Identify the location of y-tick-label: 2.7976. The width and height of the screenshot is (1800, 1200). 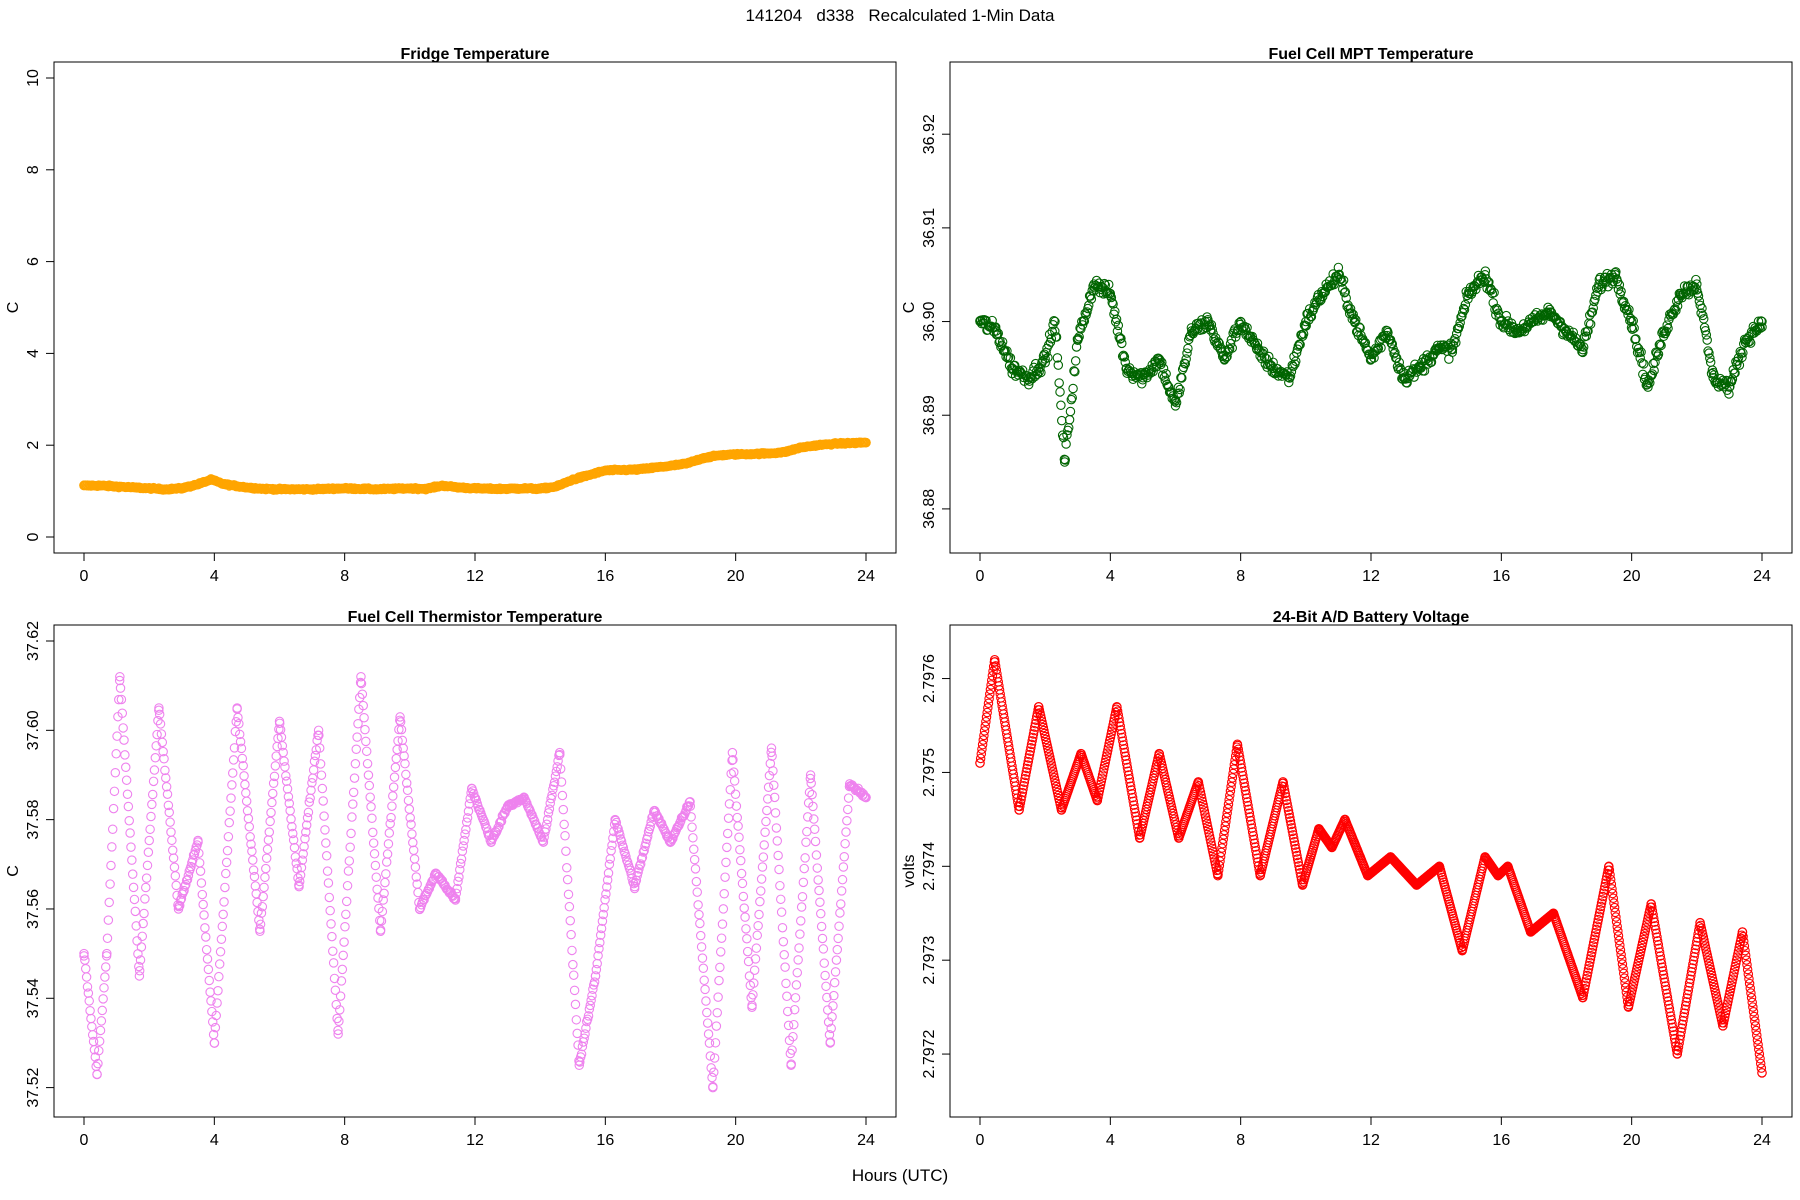
(929, 678).